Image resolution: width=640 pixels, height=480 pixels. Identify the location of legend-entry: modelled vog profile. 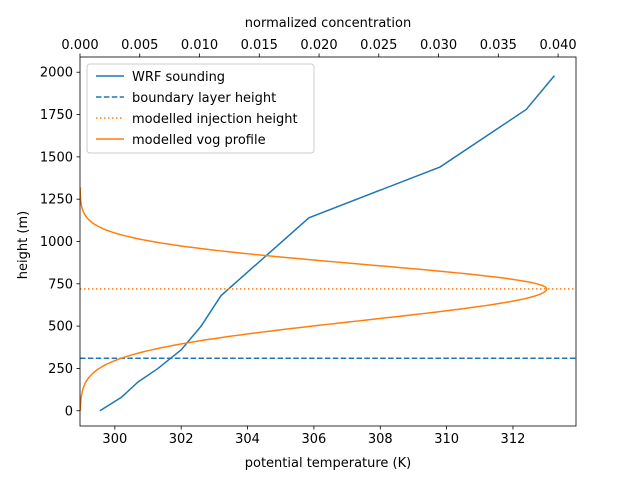
(199, 140).